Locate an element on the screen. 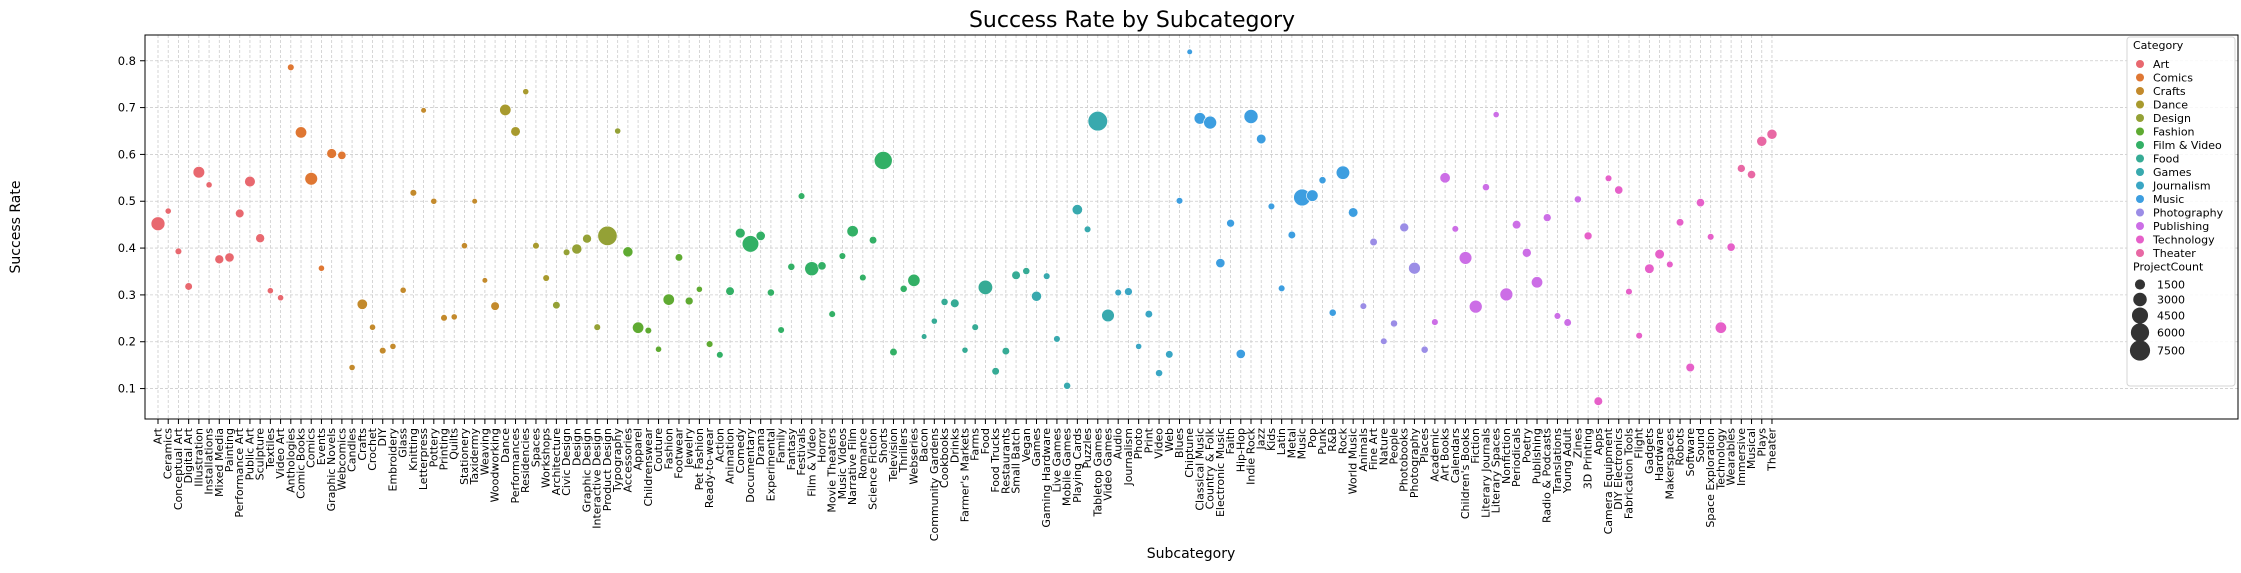 The width and height of the screenshot is (2241, 573). x-tick-label: Woodworking is located at coordinates (495, 465).